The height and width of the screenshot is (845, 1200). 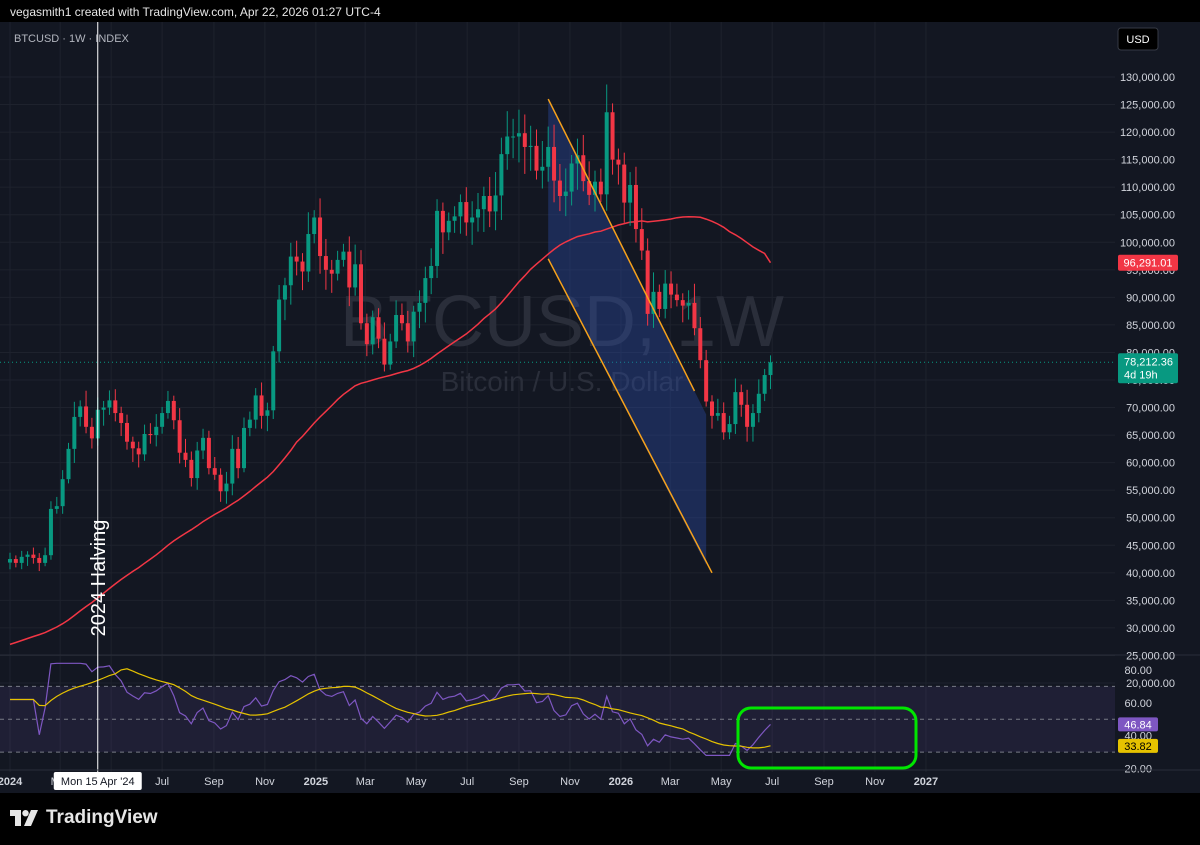 I want to click on channel-lines, so click(x=630, y=336).